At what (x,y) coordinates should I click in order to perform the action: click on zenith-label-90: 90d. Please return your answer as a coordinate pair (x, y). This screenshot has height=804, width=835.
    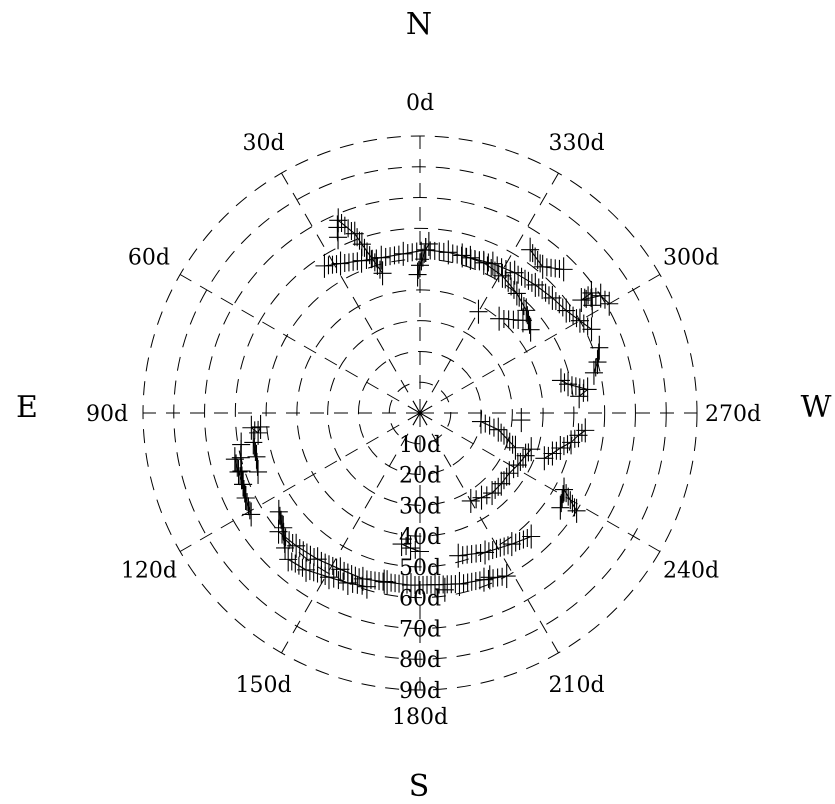
    Looking at the image, I should click on (420, 691).